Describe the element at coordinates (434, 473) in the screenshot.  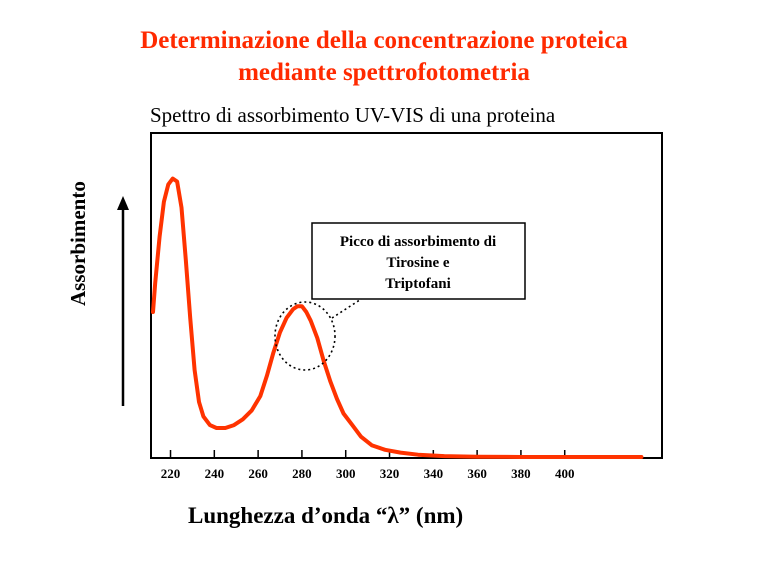
I see `x-tick-label: 340` at that location.